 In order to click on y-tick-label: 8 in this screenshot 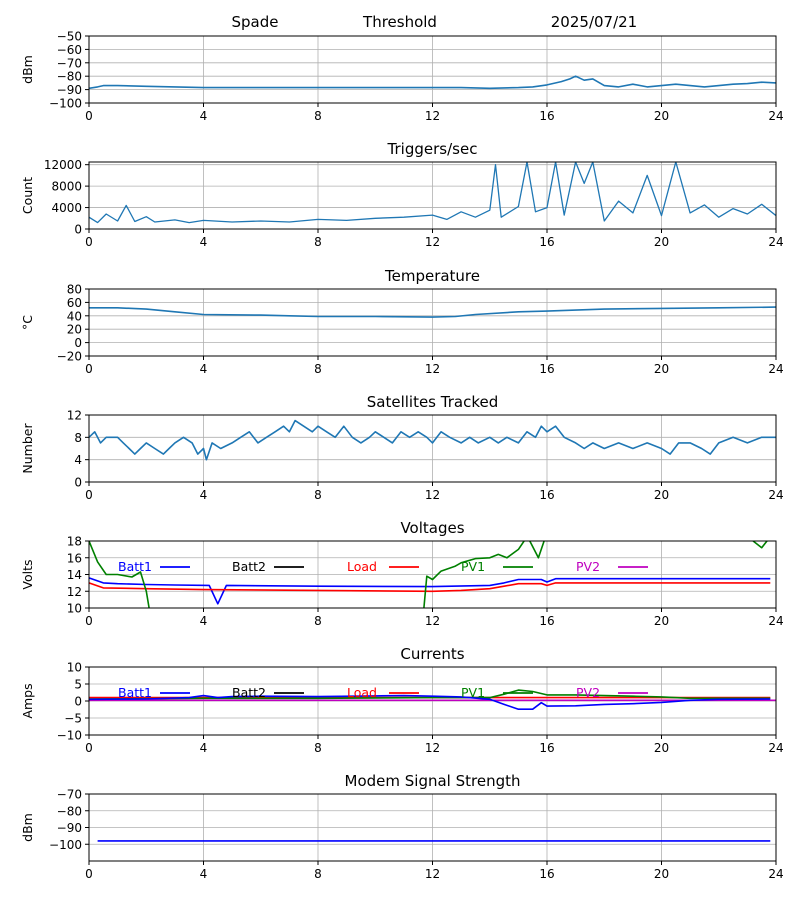, I will do `click(78, 438)`.